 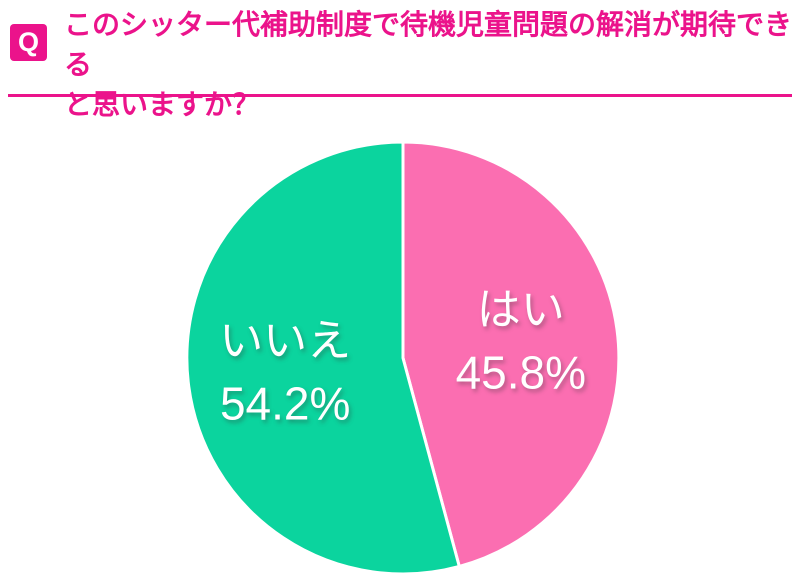 I want to click on slice-label-no: いいえ, so click(x=285, y=341).